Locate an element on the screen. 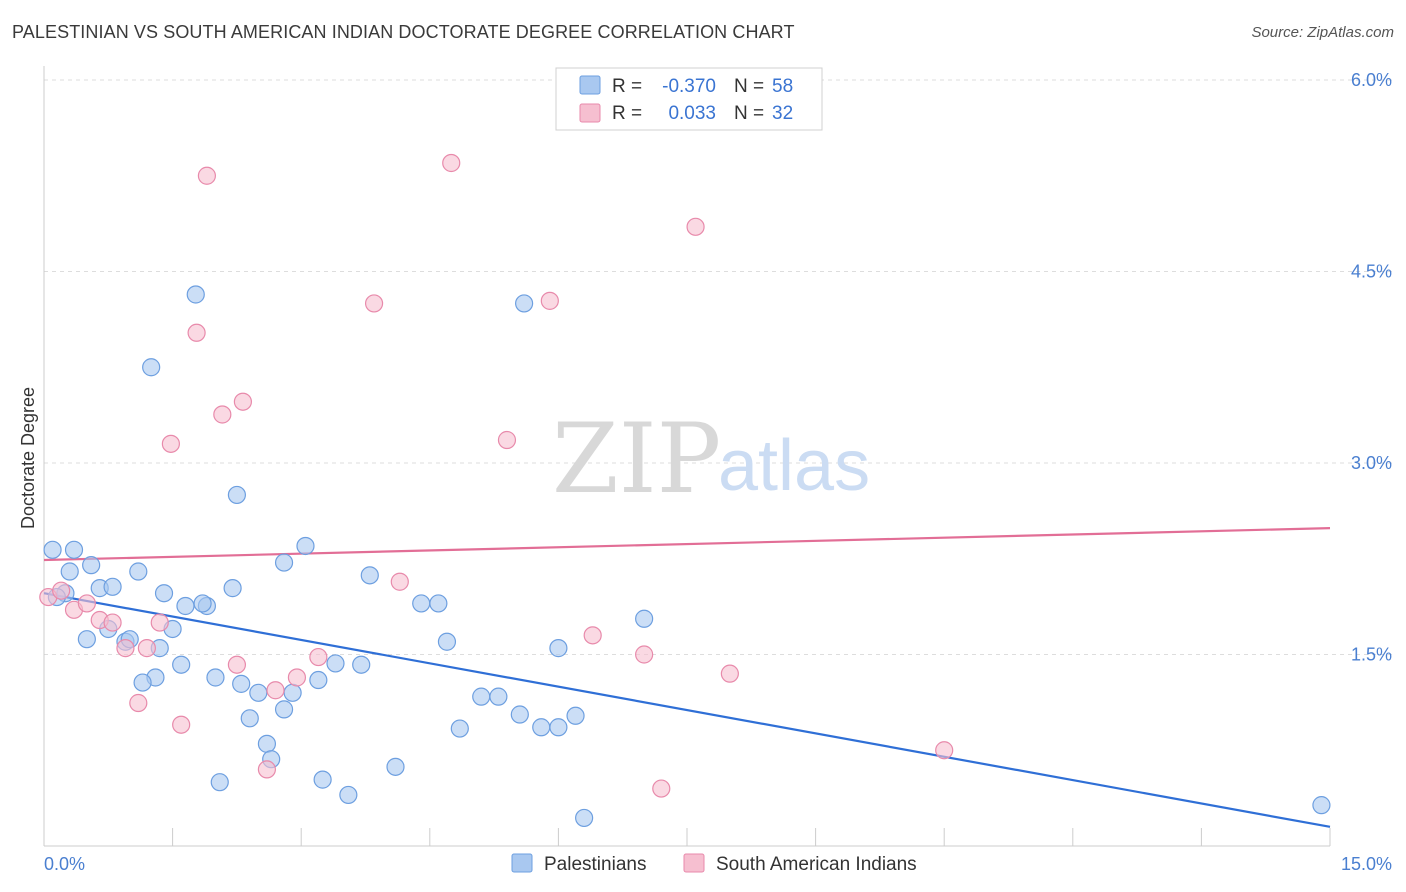 The image size is (1406, 892). y-axis-title: Doctorate Degree is located at coordinates (28, 458).